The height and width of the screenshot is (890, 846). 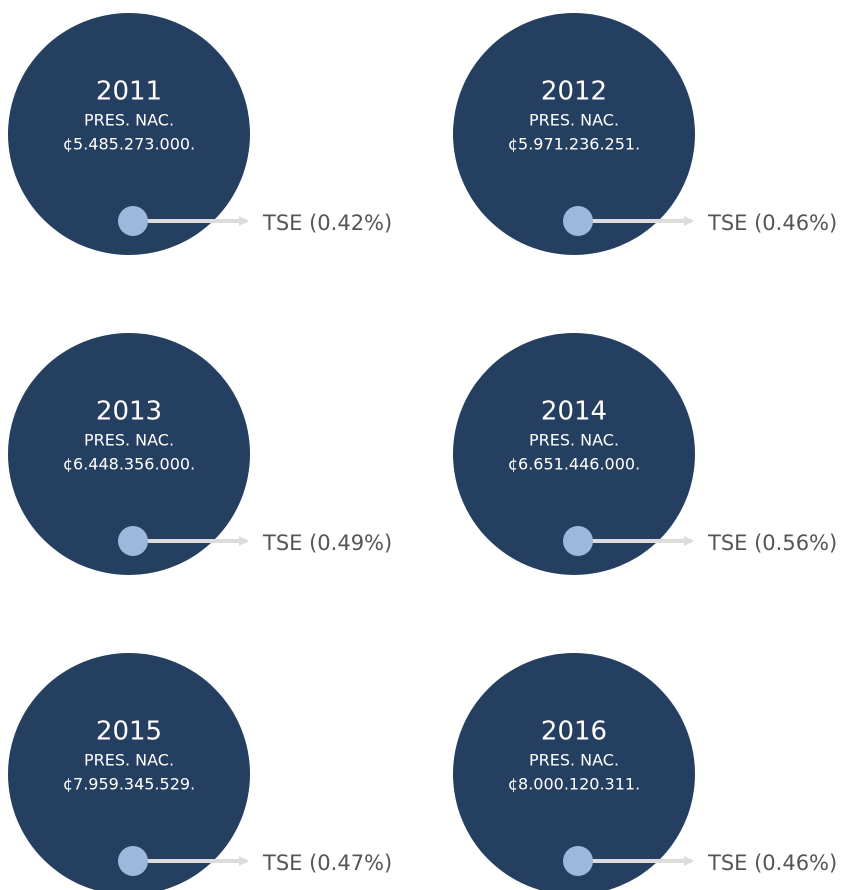 What do you see at coordinates (574, 412) in the screenshot?
I see `year: 2014` at bounding box center [574, 412].